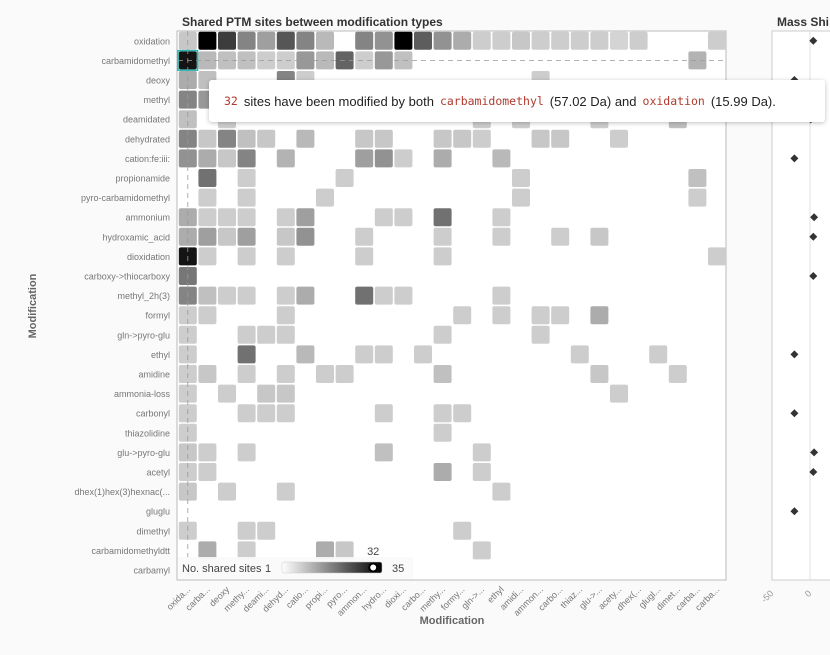  Describe the element at coordinates (188, 60) in the screenshot. I see `highlight-cell-outline` at that location.